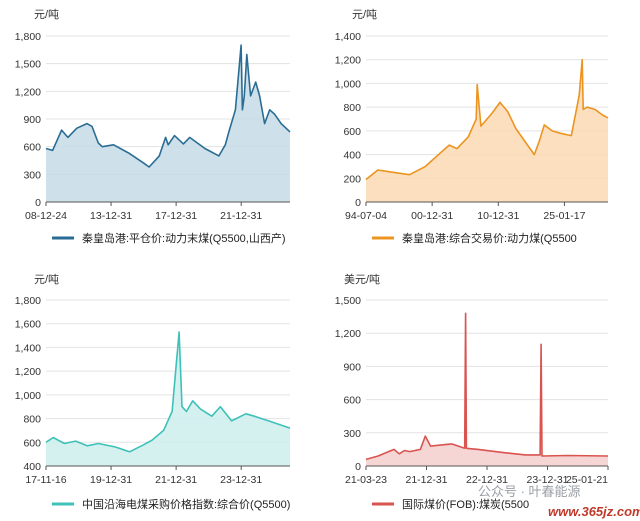 The width and height of the screenshot is (640, 521). What do you see at coordinates (184, 238) in the screenshot?
I see `legend-label: 秦皇岛港:平仓价:动力末煤(Q5500,山西产)` at bounding box center [184, 238].